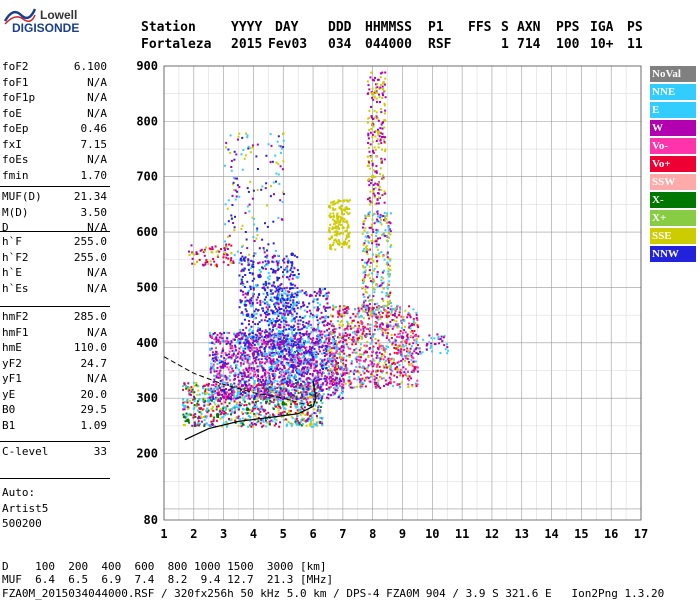  I want to click on x-tick-label: 5, so click(283, 534).